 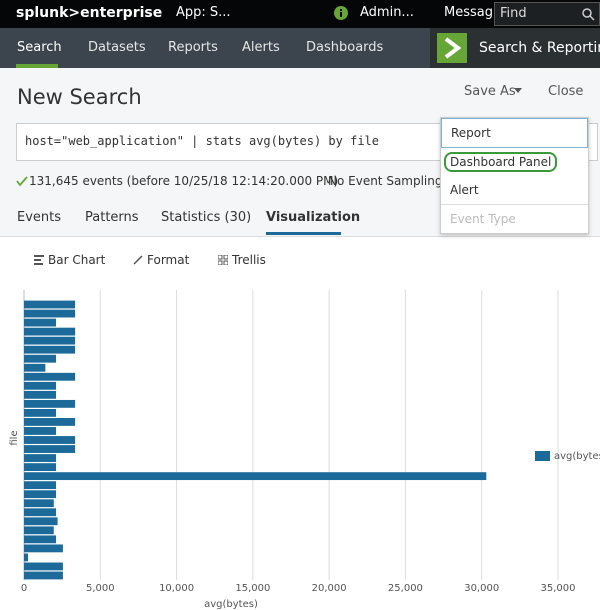 What do you see at coordinates (39, 260) in the screenshot?
I see `bar-icon` at bounding box center [39, 260].